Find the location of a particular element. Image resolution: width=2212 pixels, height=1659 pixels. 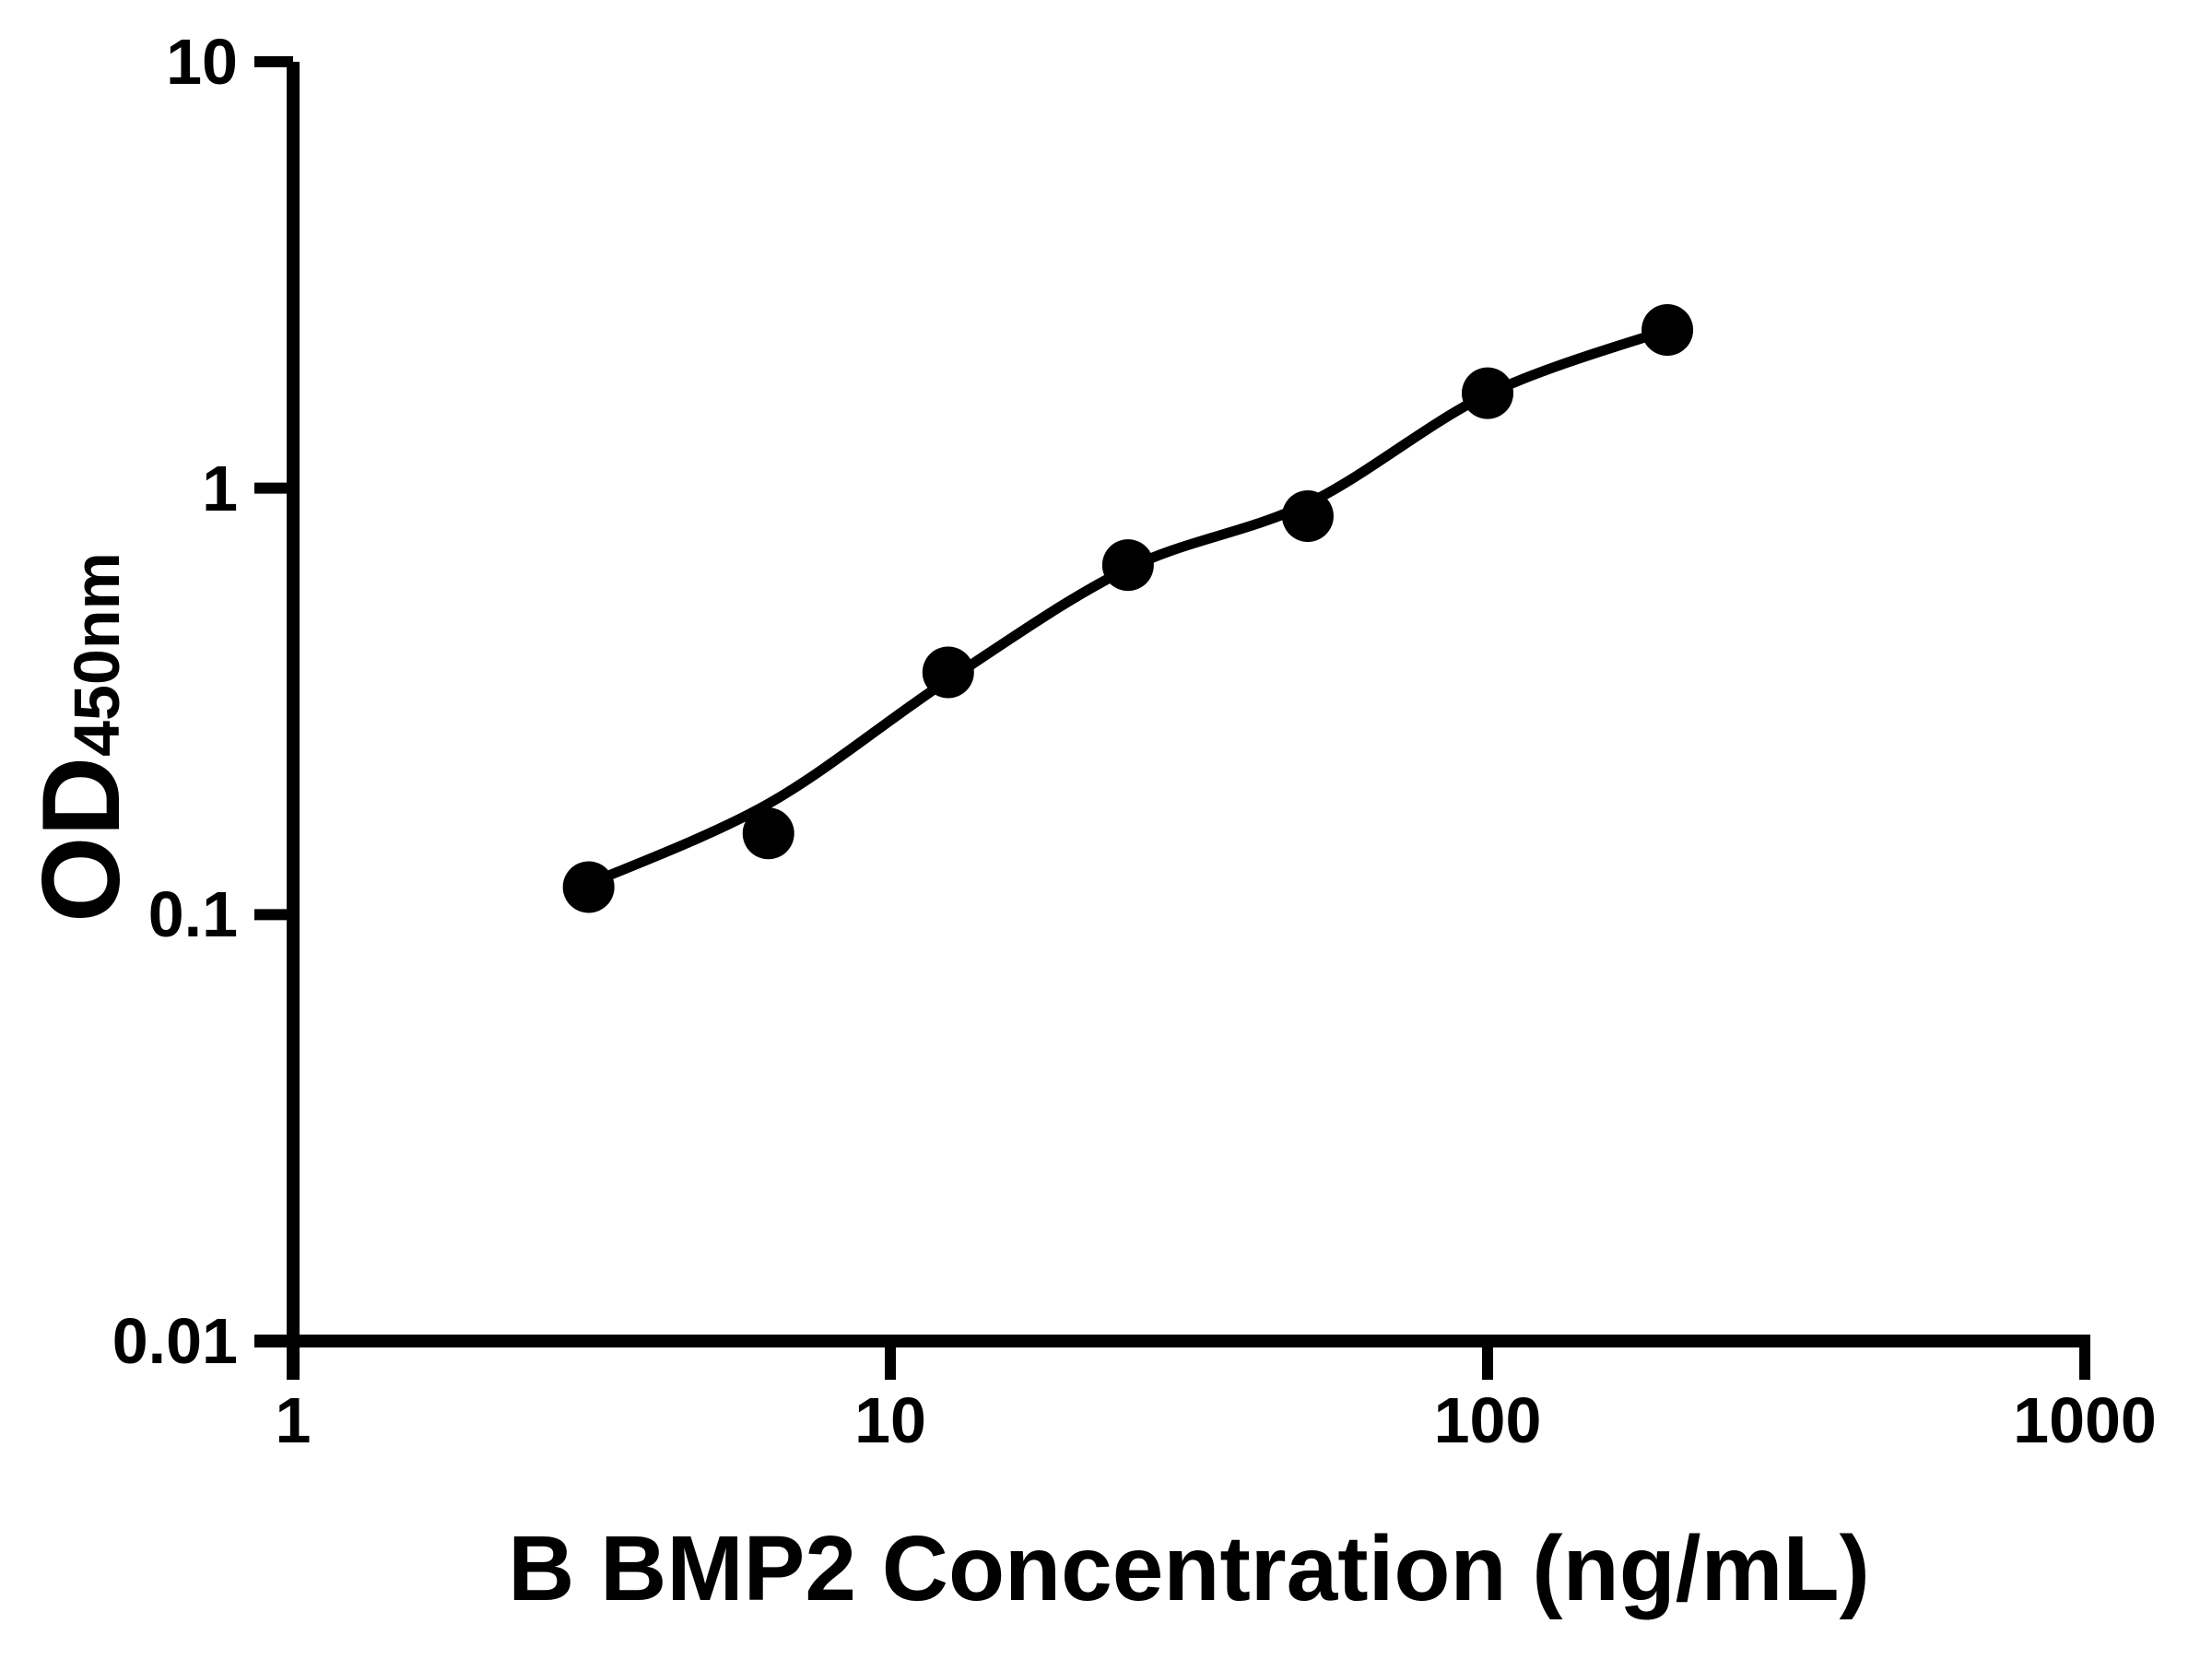

x-tick-label: 1 is located at coordinates (293, 1420).